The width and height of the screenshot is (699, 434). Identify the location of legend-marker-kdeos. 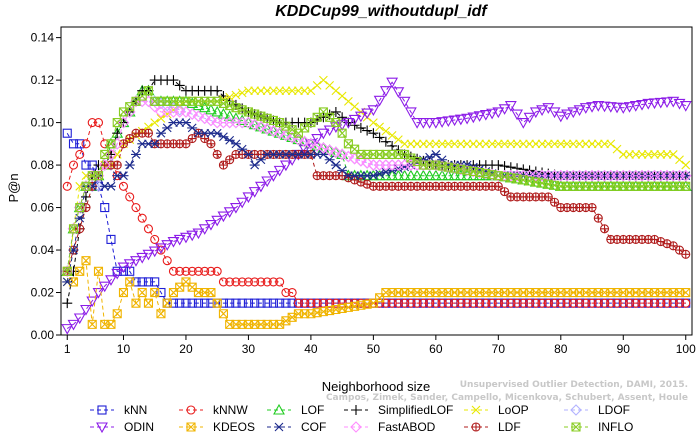
(191, 427).